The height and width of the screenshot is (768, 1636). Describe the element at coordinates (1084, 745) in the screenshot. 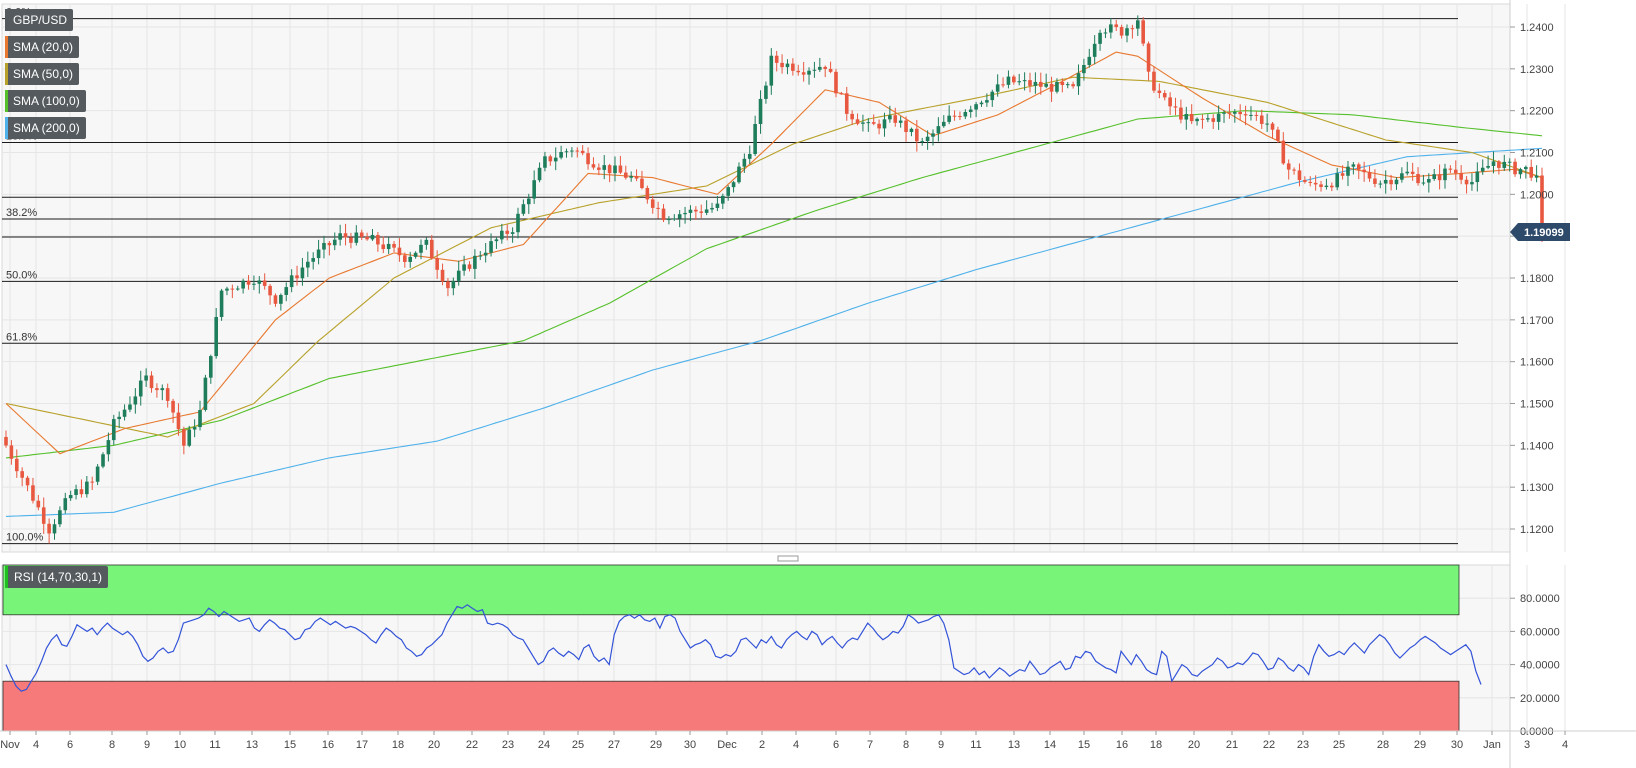

I see `x-tick-label: 15` at that location.